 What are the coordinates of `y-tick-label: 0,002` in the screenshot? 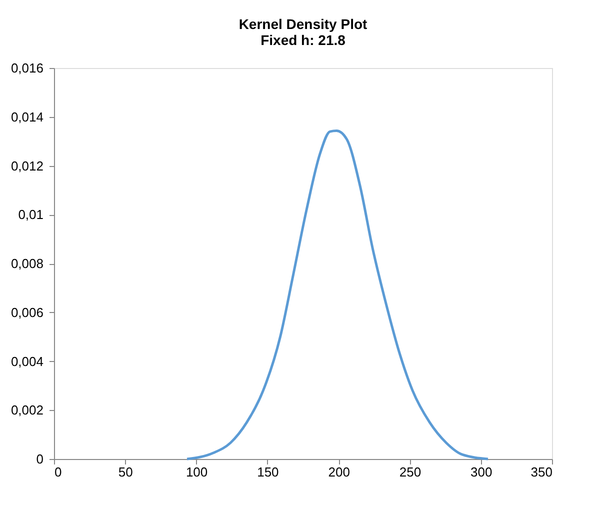 It's located at (27, 410).